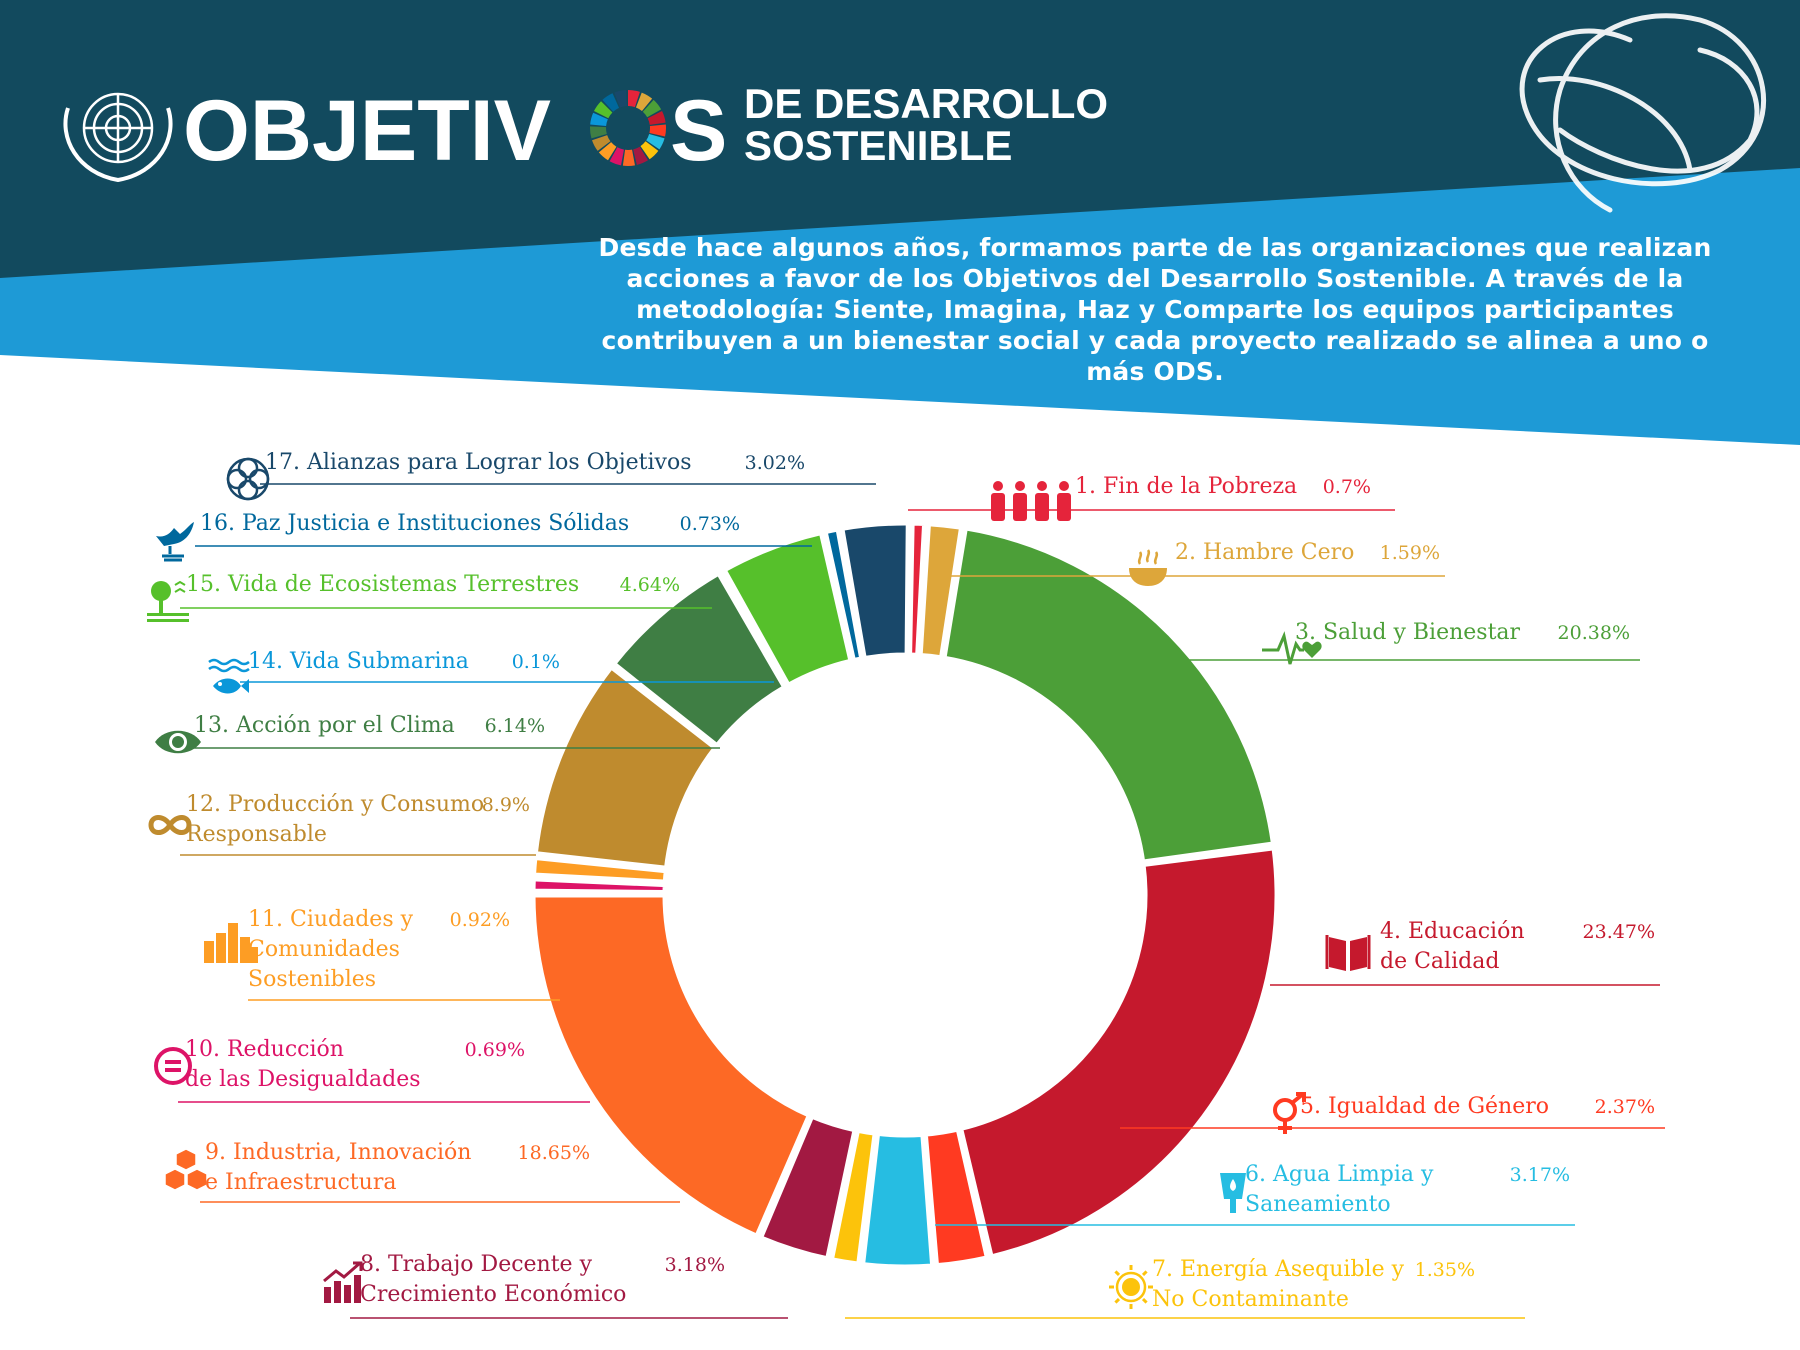 This screenshot has height=1350, width=1800. What do you see at coordinates (698, 131) in the screenshot?
I see `title-right: S` at bounding box center [698, 131].